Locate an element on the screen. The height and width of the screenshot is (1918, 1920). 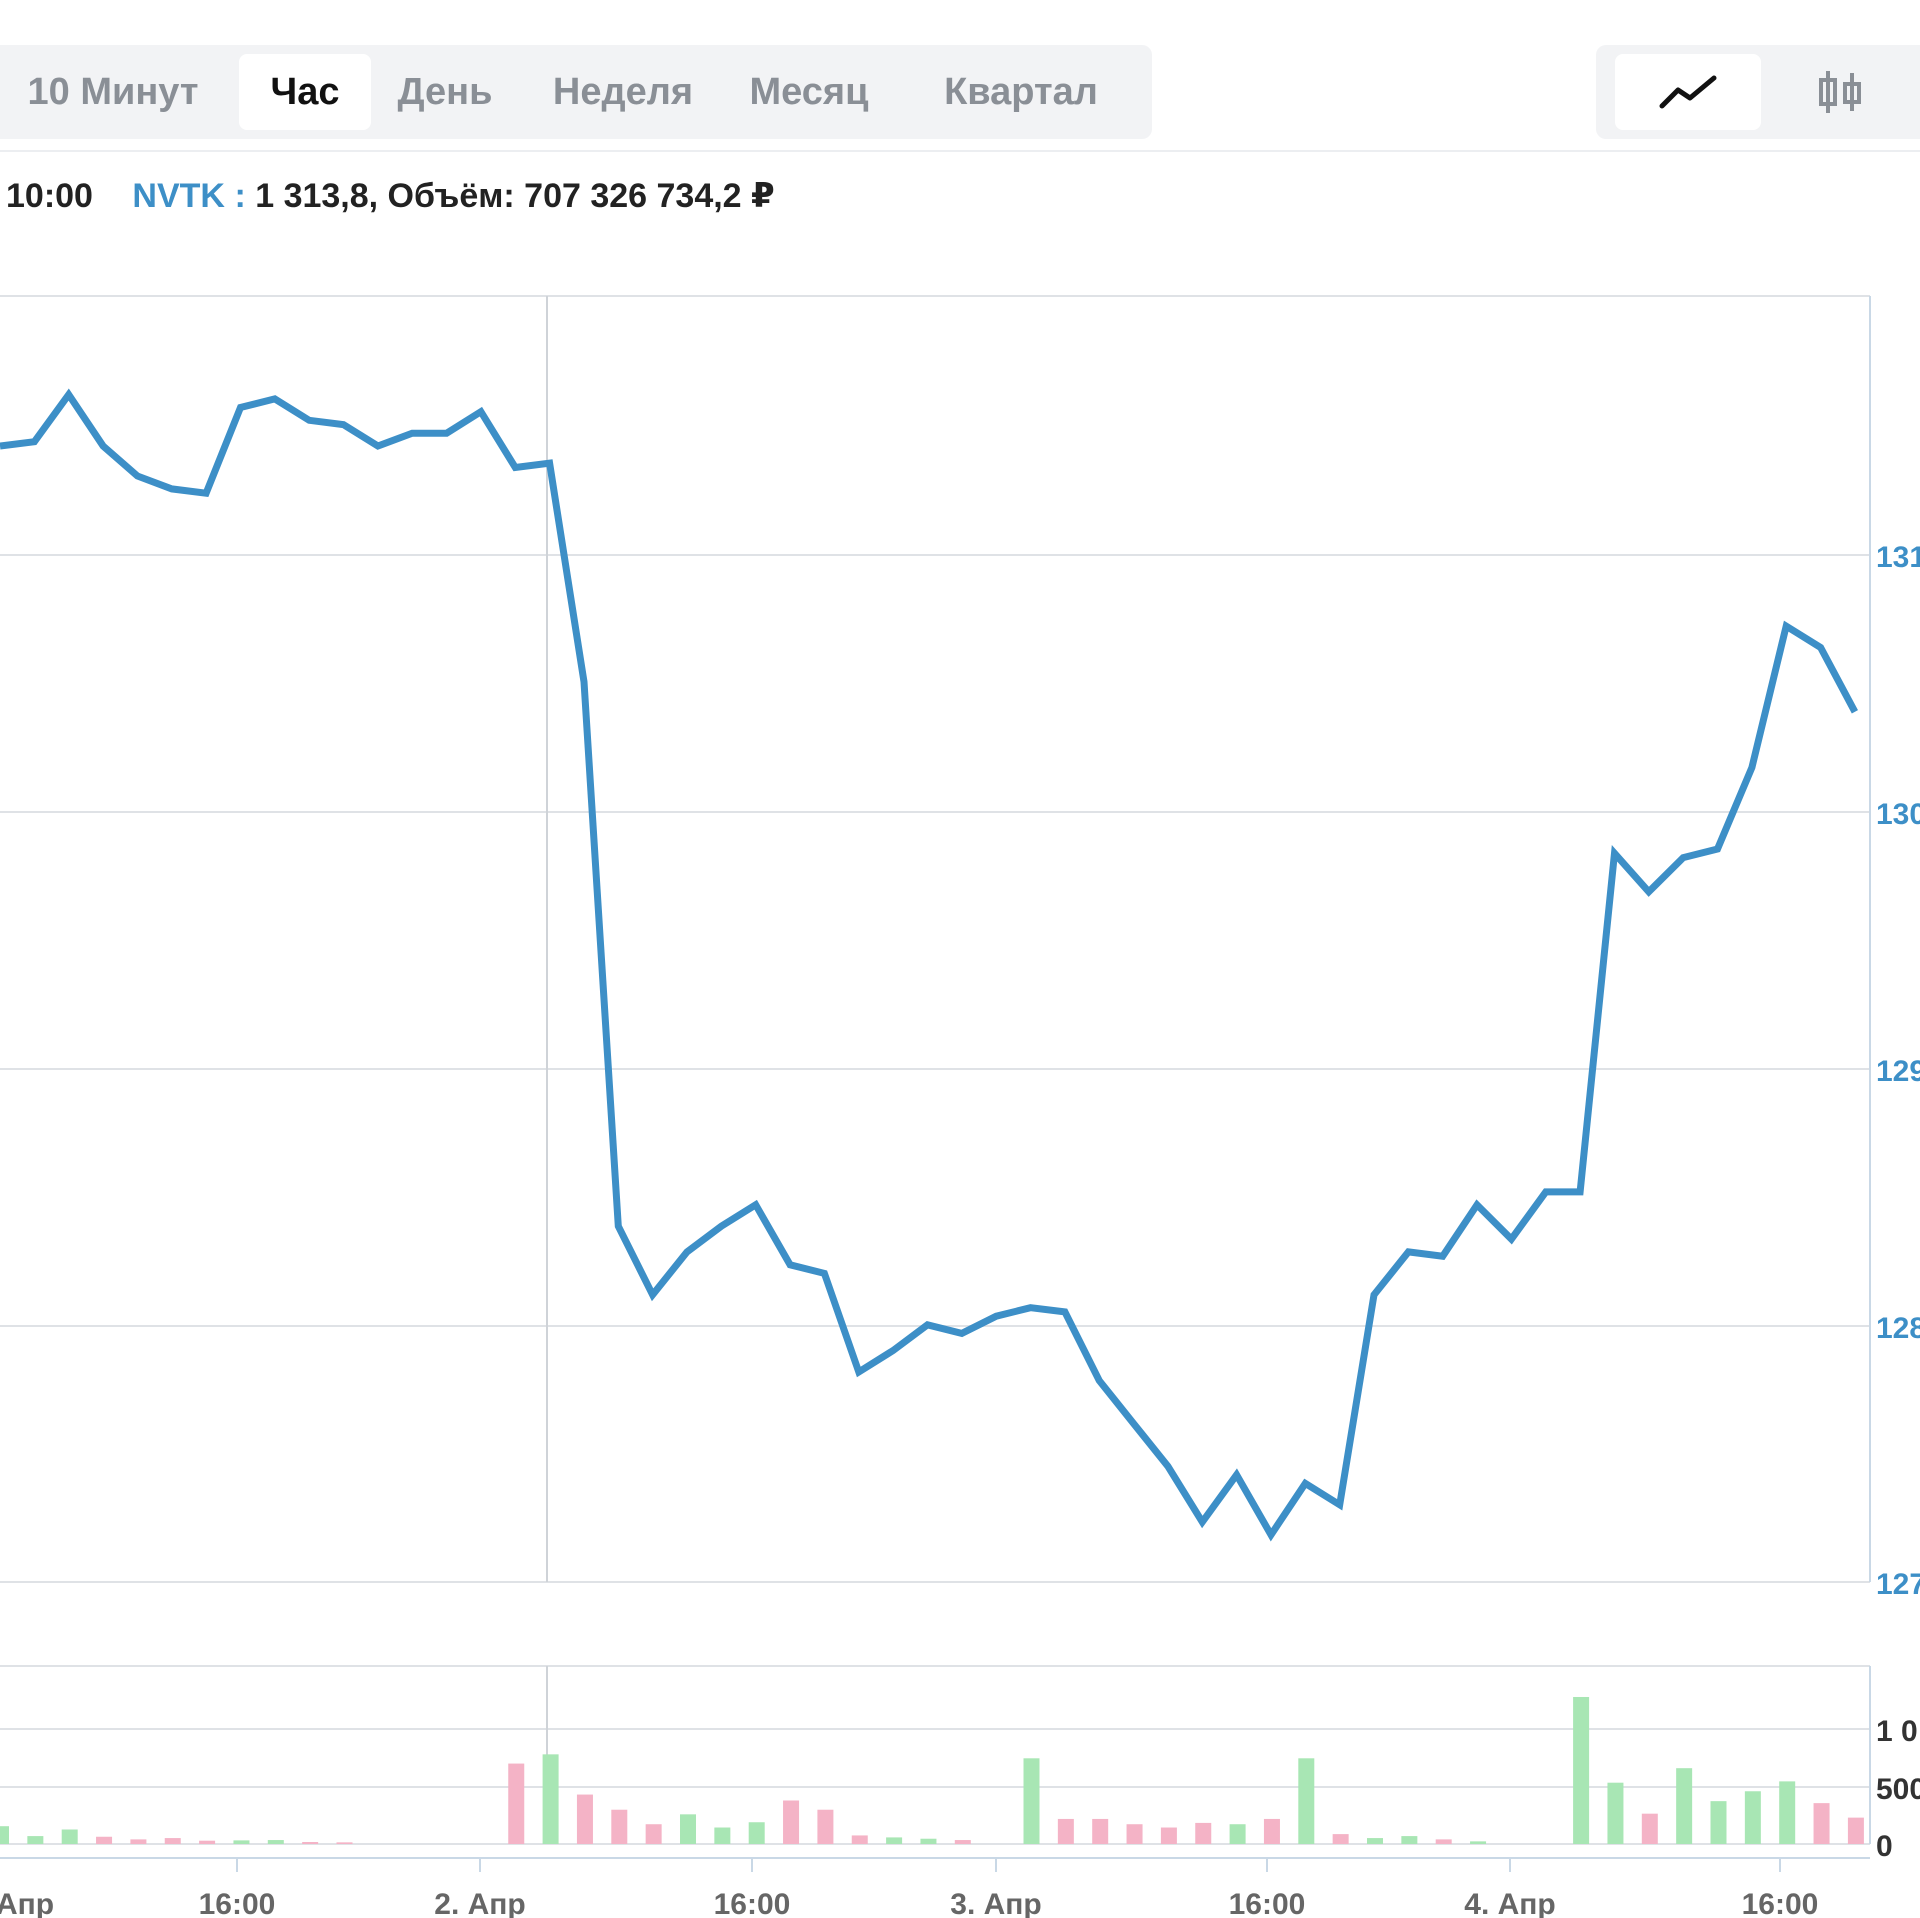
x-axis-tick-label: 4. Апр is located at coordinates (1509, 1903).